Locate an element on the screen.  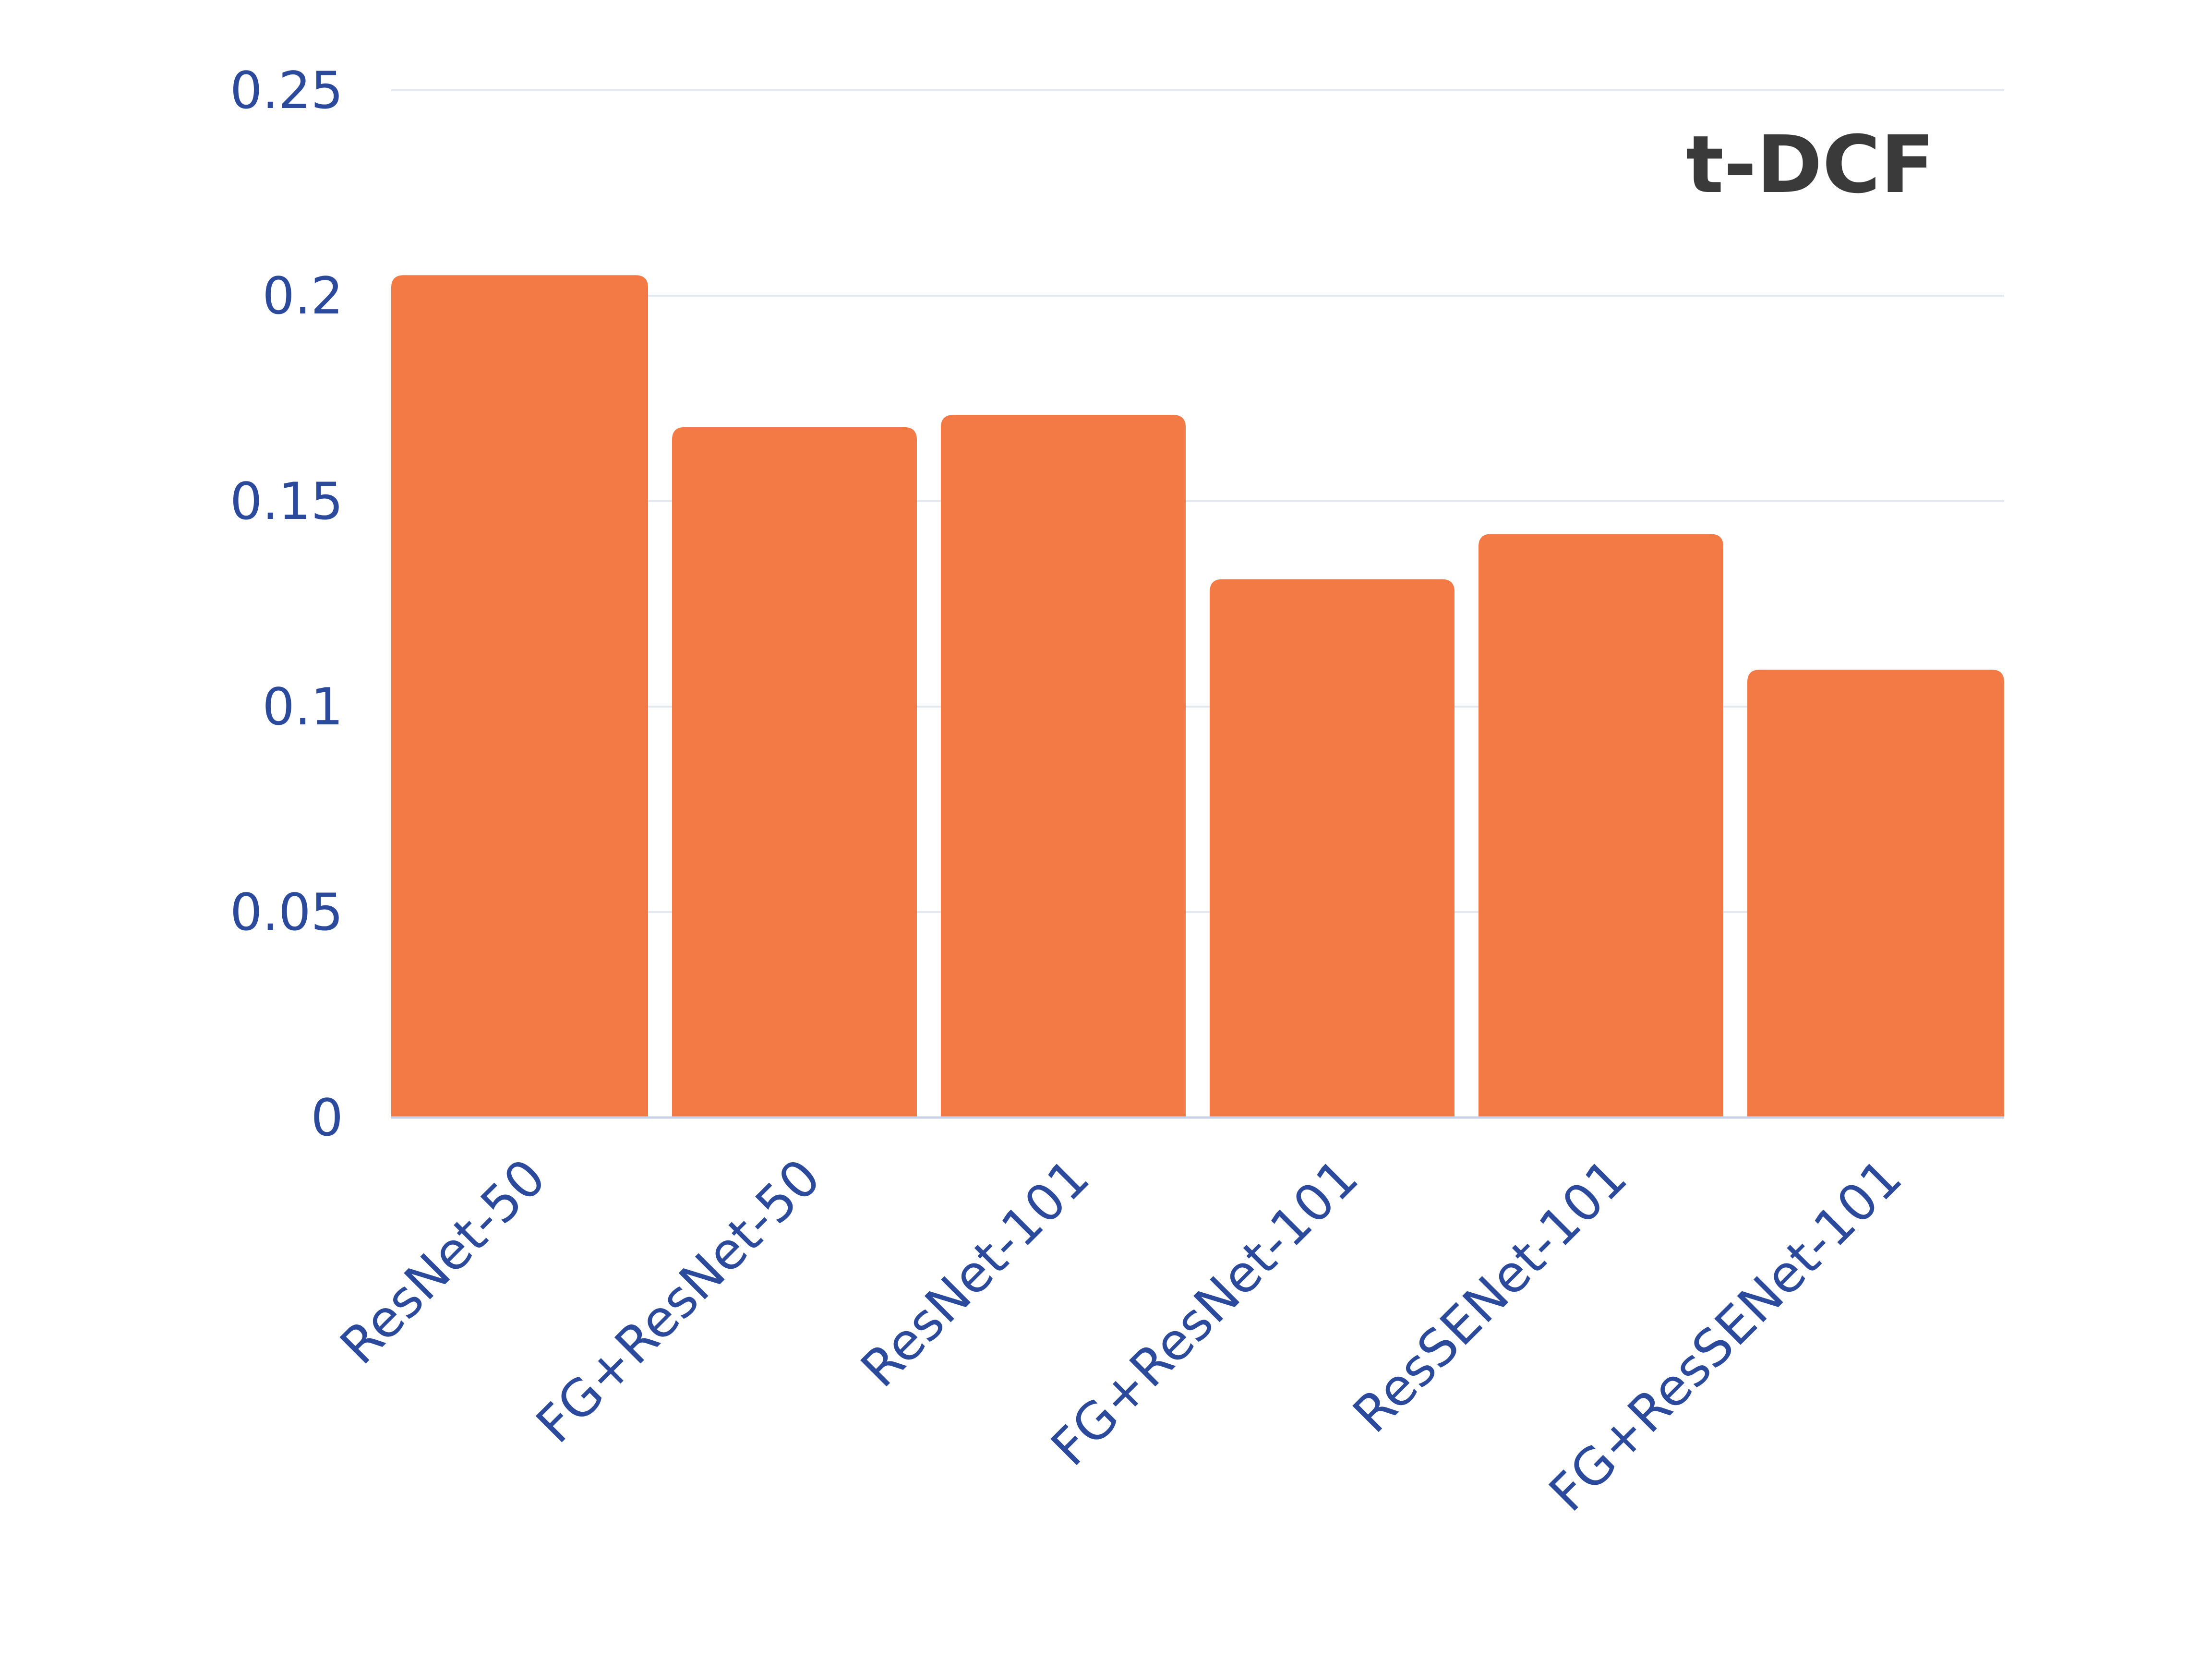
y-tick-label: 0.2 is located at coordinates (302, 296).